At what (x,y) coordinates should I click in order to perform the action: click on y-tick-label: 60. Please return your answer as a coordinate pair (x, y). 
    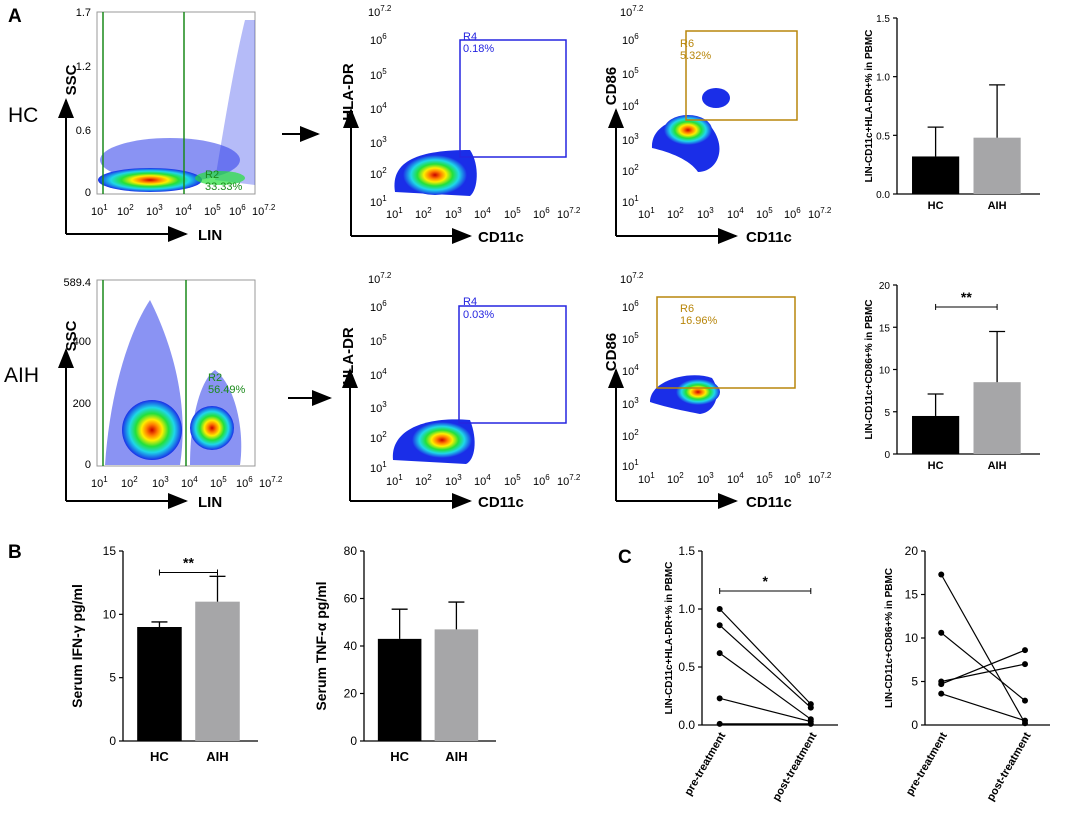
    Looking at the image, I should click on (351, 599).